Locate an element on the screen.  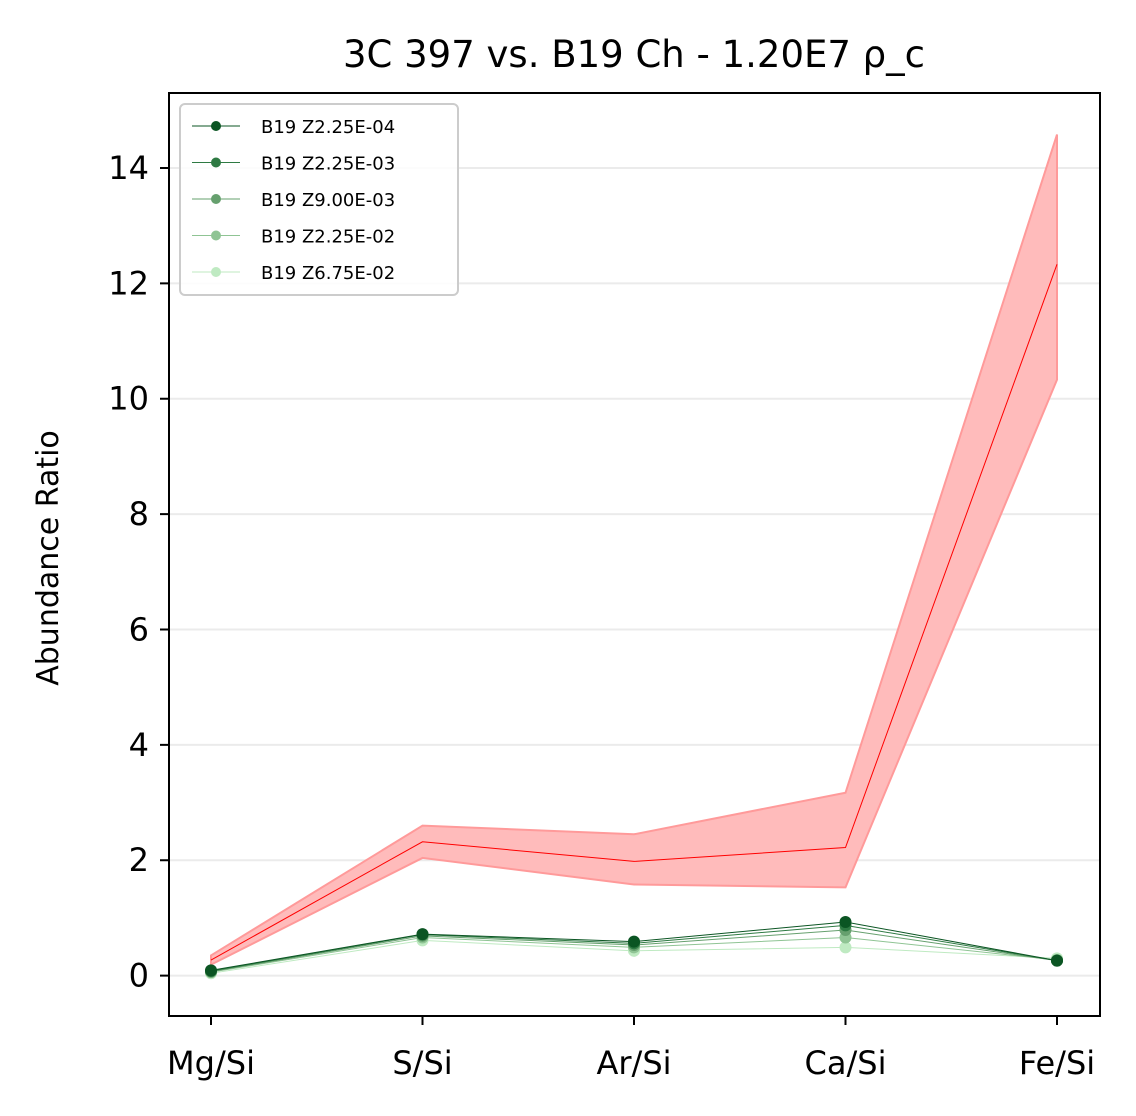
y-tick-label: 8 is located at coordinates (139, 514).